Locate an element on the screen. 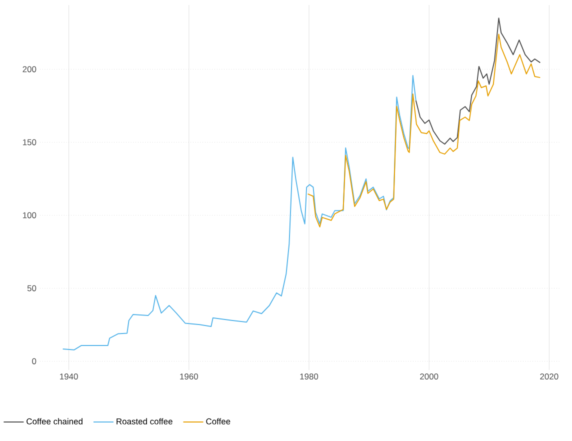  y-tick-label: 200 is located at coordinates (29, 69).